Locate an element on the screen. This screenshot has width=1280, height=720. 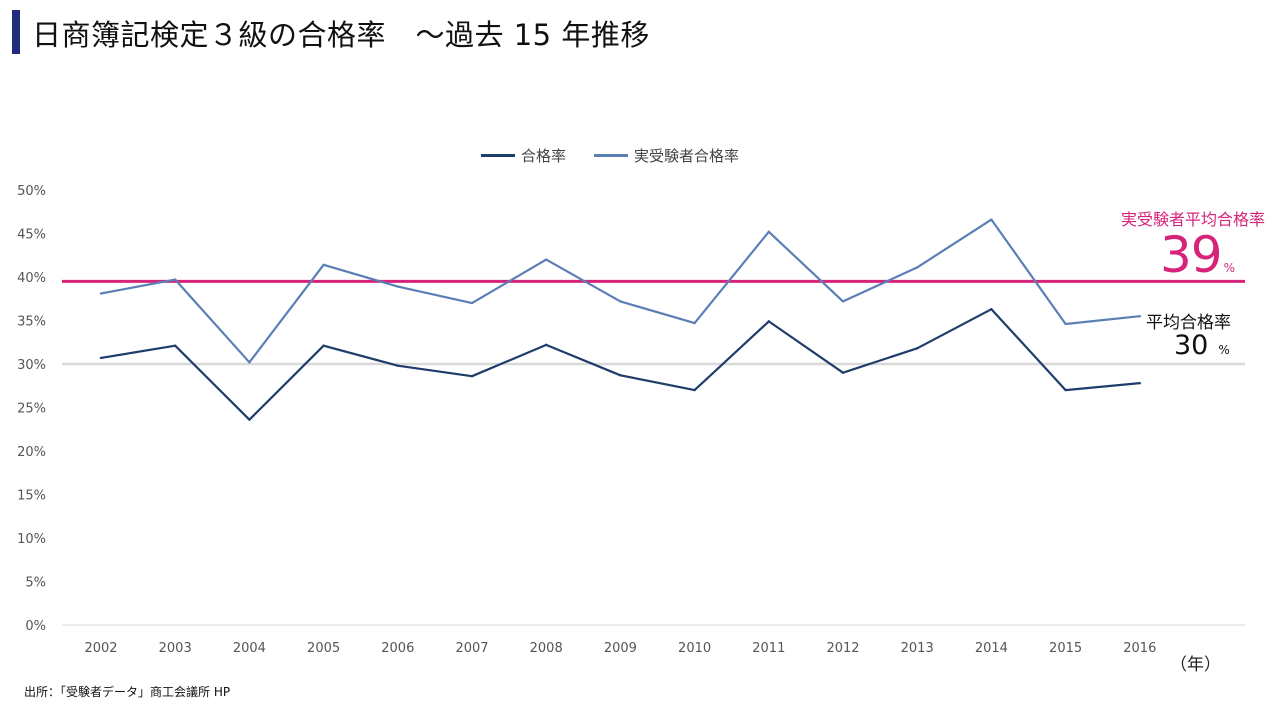
x-tick-label: 2010 is located at coordinates (694, 648).